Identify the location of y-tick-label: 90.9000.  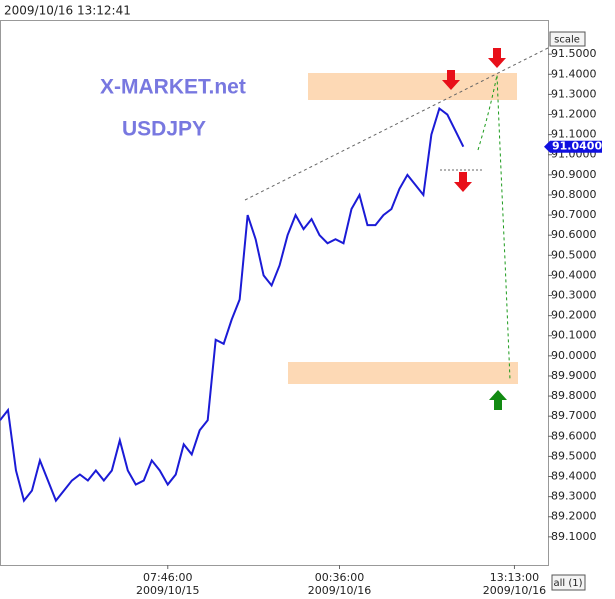
(574, 174).